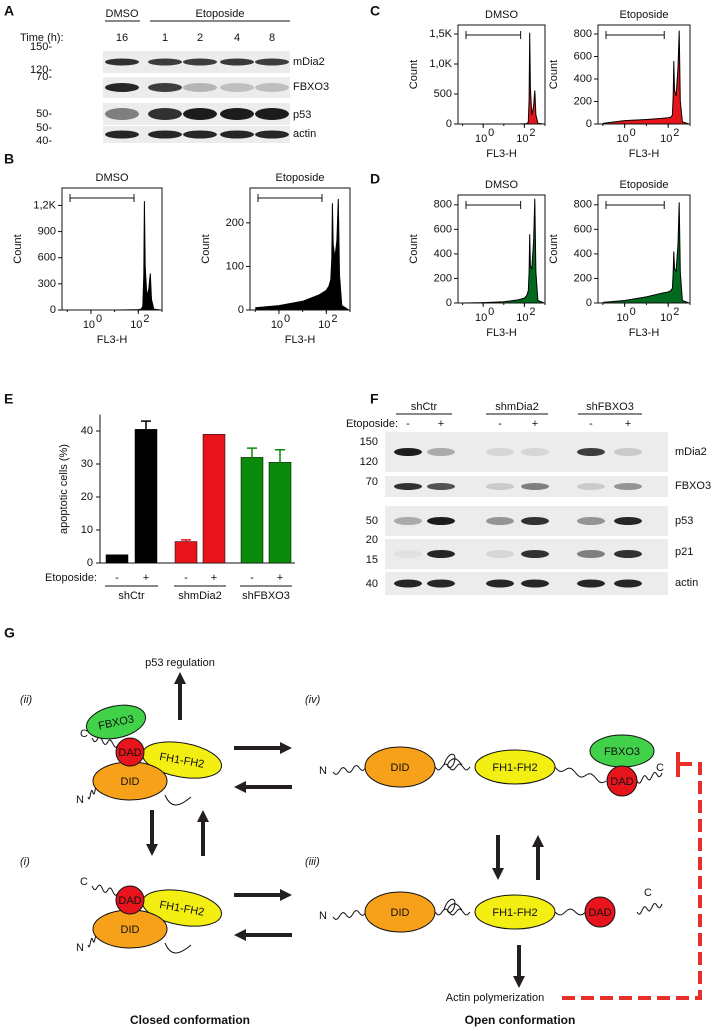 The image size is (713, 1031). What do you see at coordinates (112, 340) in the screenshot?
I see `x-axis-label: FL3-H` at bounding box center [112, 340].